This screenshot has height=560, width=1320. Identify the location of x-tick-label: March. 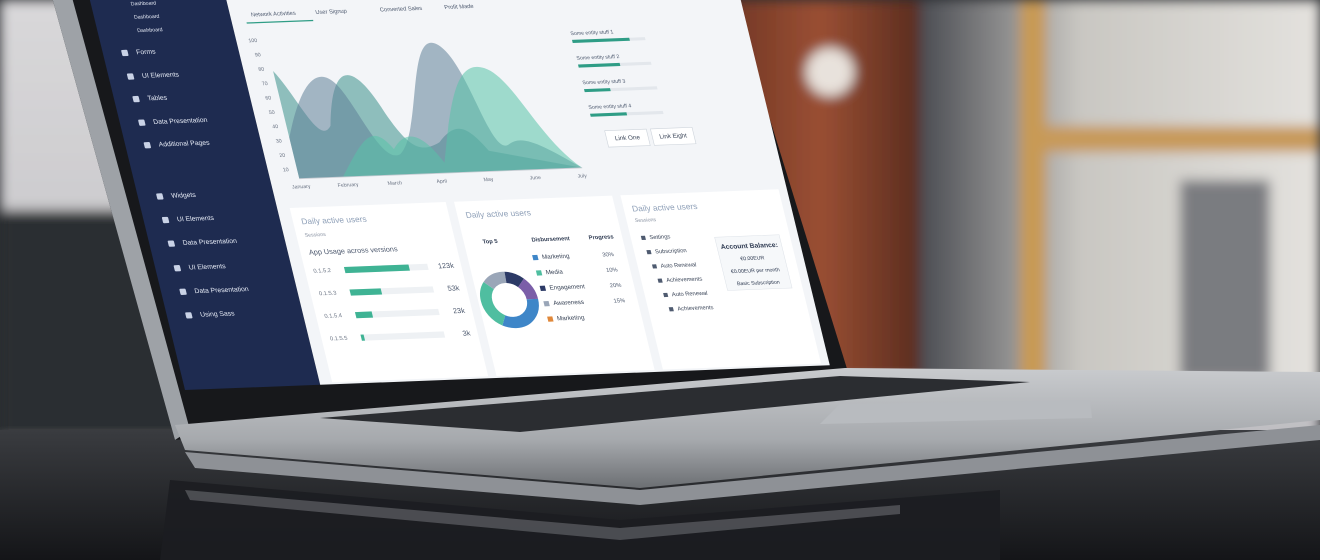
(395, 183).